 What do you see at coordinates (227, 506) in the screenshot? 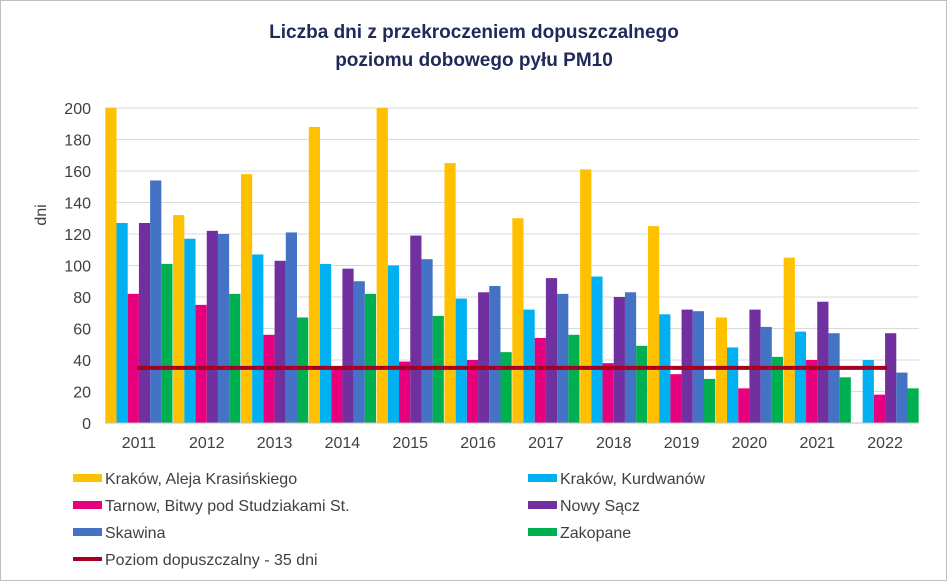
I see `legend-label: Tarnow, Bitwy pod Studziakami St.` at bounding box center [227, 506].